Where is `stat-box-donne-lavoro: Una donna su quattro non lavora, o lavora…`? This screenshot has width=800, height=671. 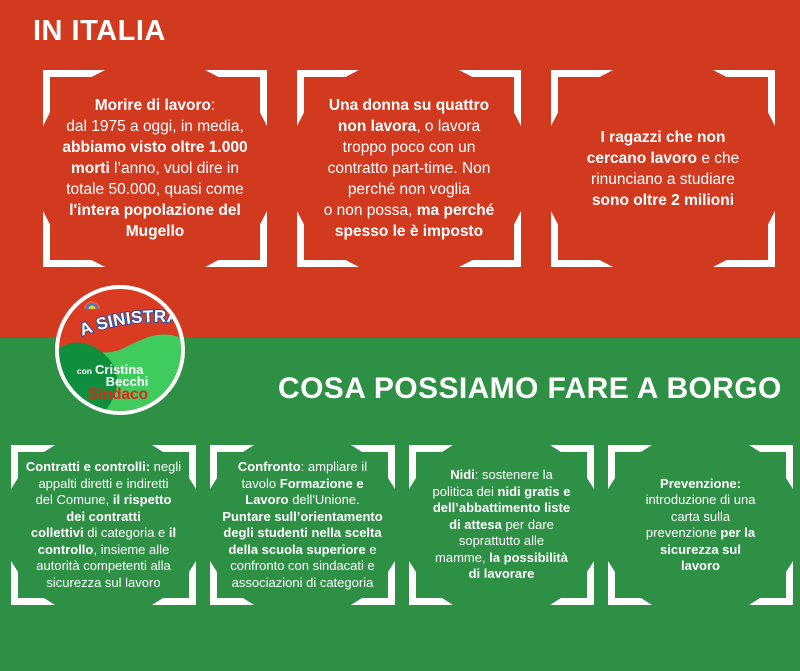 stat-box-donne-lavoro: Una donna su quattro non lavora, o lavora… is located at coordinates (409, 168).